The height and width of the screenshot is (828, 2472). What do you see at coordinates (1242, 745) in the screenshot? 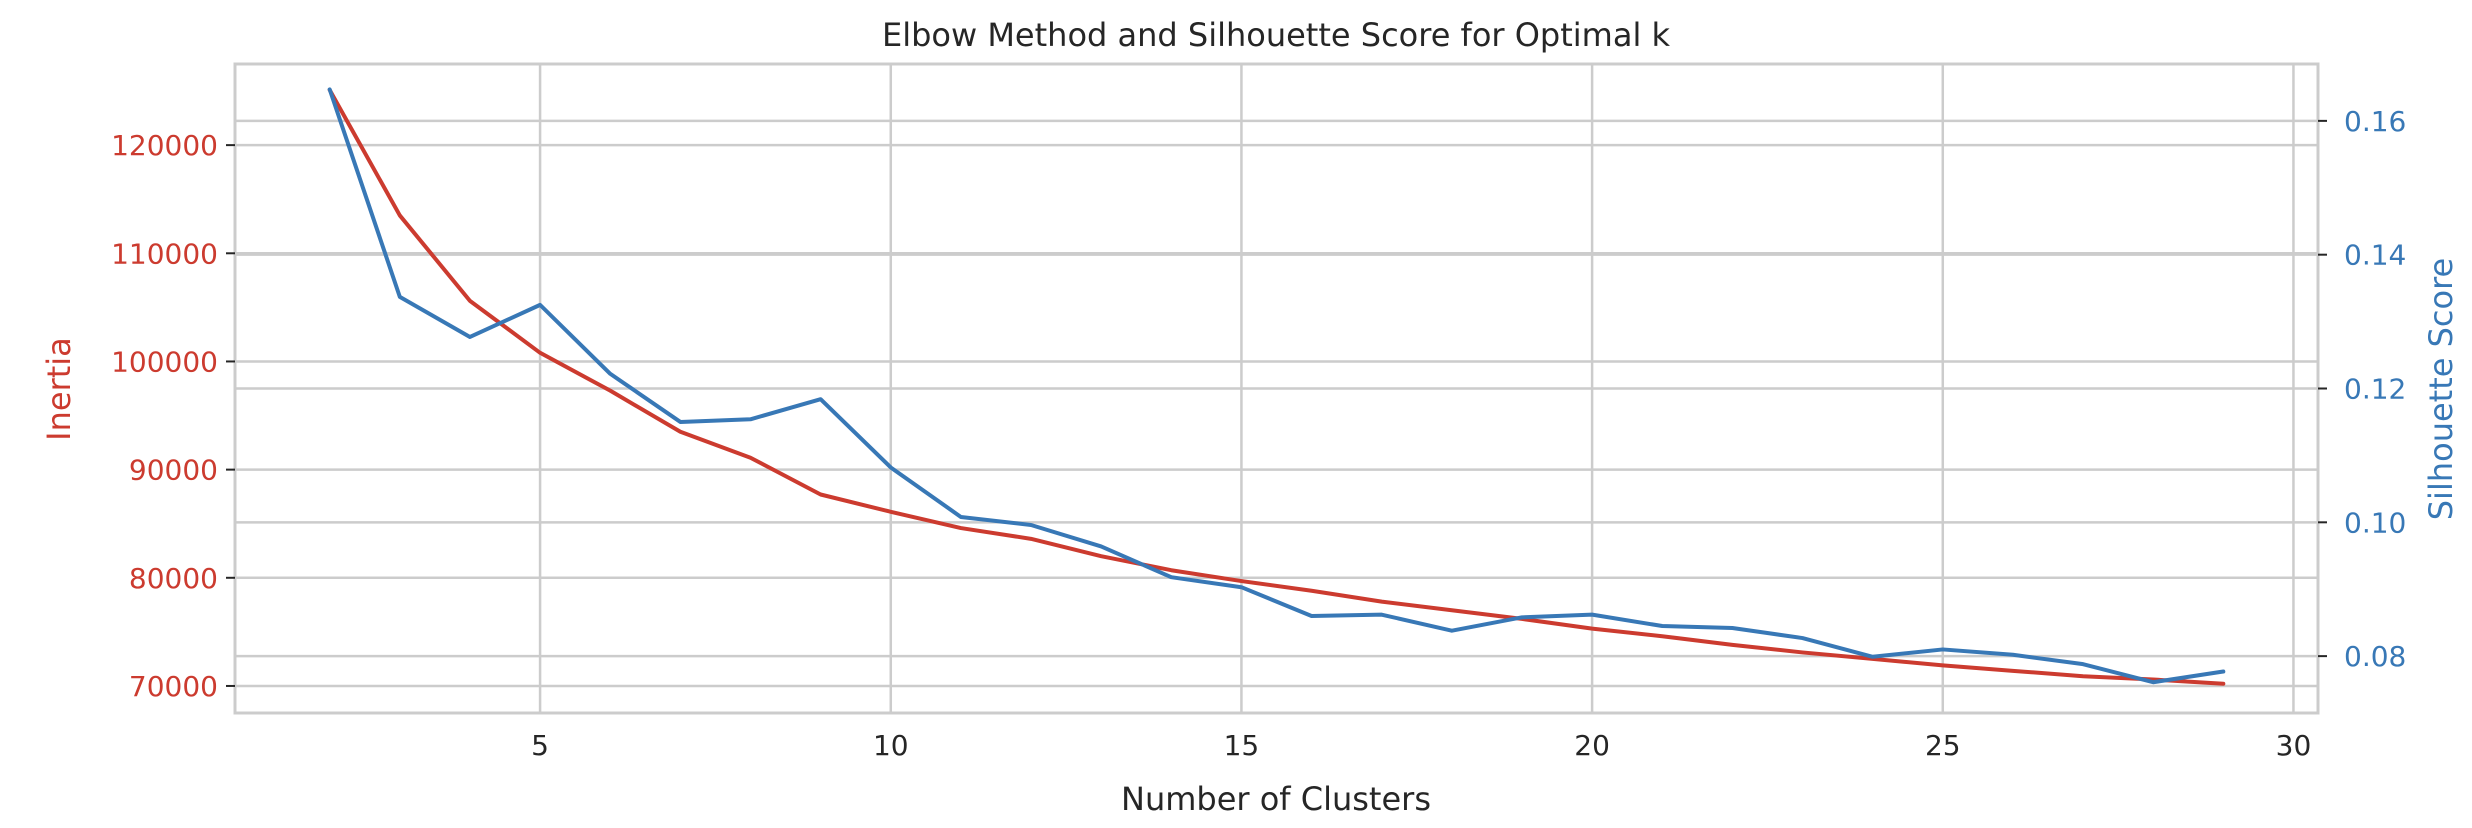
I see `x-tick-label: 15` at bounding box center [1242, 745].